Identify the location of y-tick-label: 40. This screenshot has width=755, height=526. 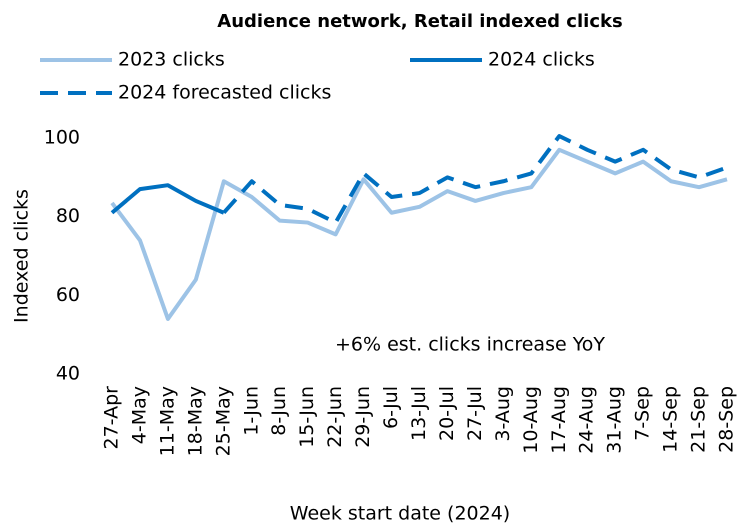
(68, 374).